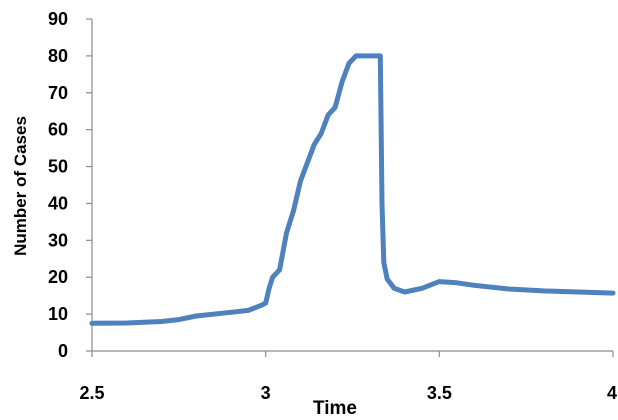 The image size is (618, 420). What do you see at coordinates (58, 185) in the screenshot?
I see `y-tick-labels: 0 10 20 30 40 50 60 70 80 90` at bounding box center [58, 185].